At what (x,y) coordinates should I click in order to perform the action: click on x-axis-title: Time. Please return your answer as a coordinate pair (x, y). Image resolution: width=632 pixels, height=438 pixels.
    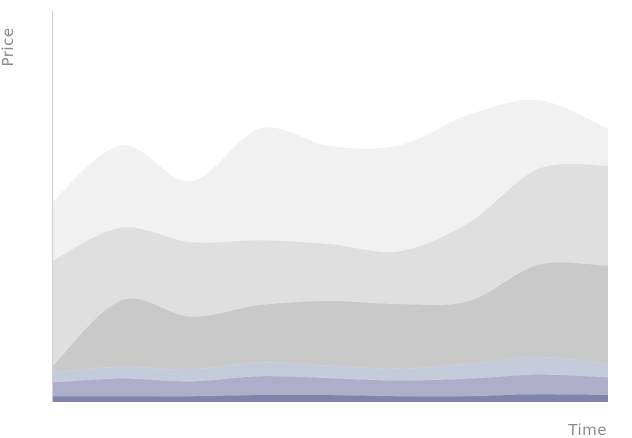
    Looking at the image, I should click on (587, 429).